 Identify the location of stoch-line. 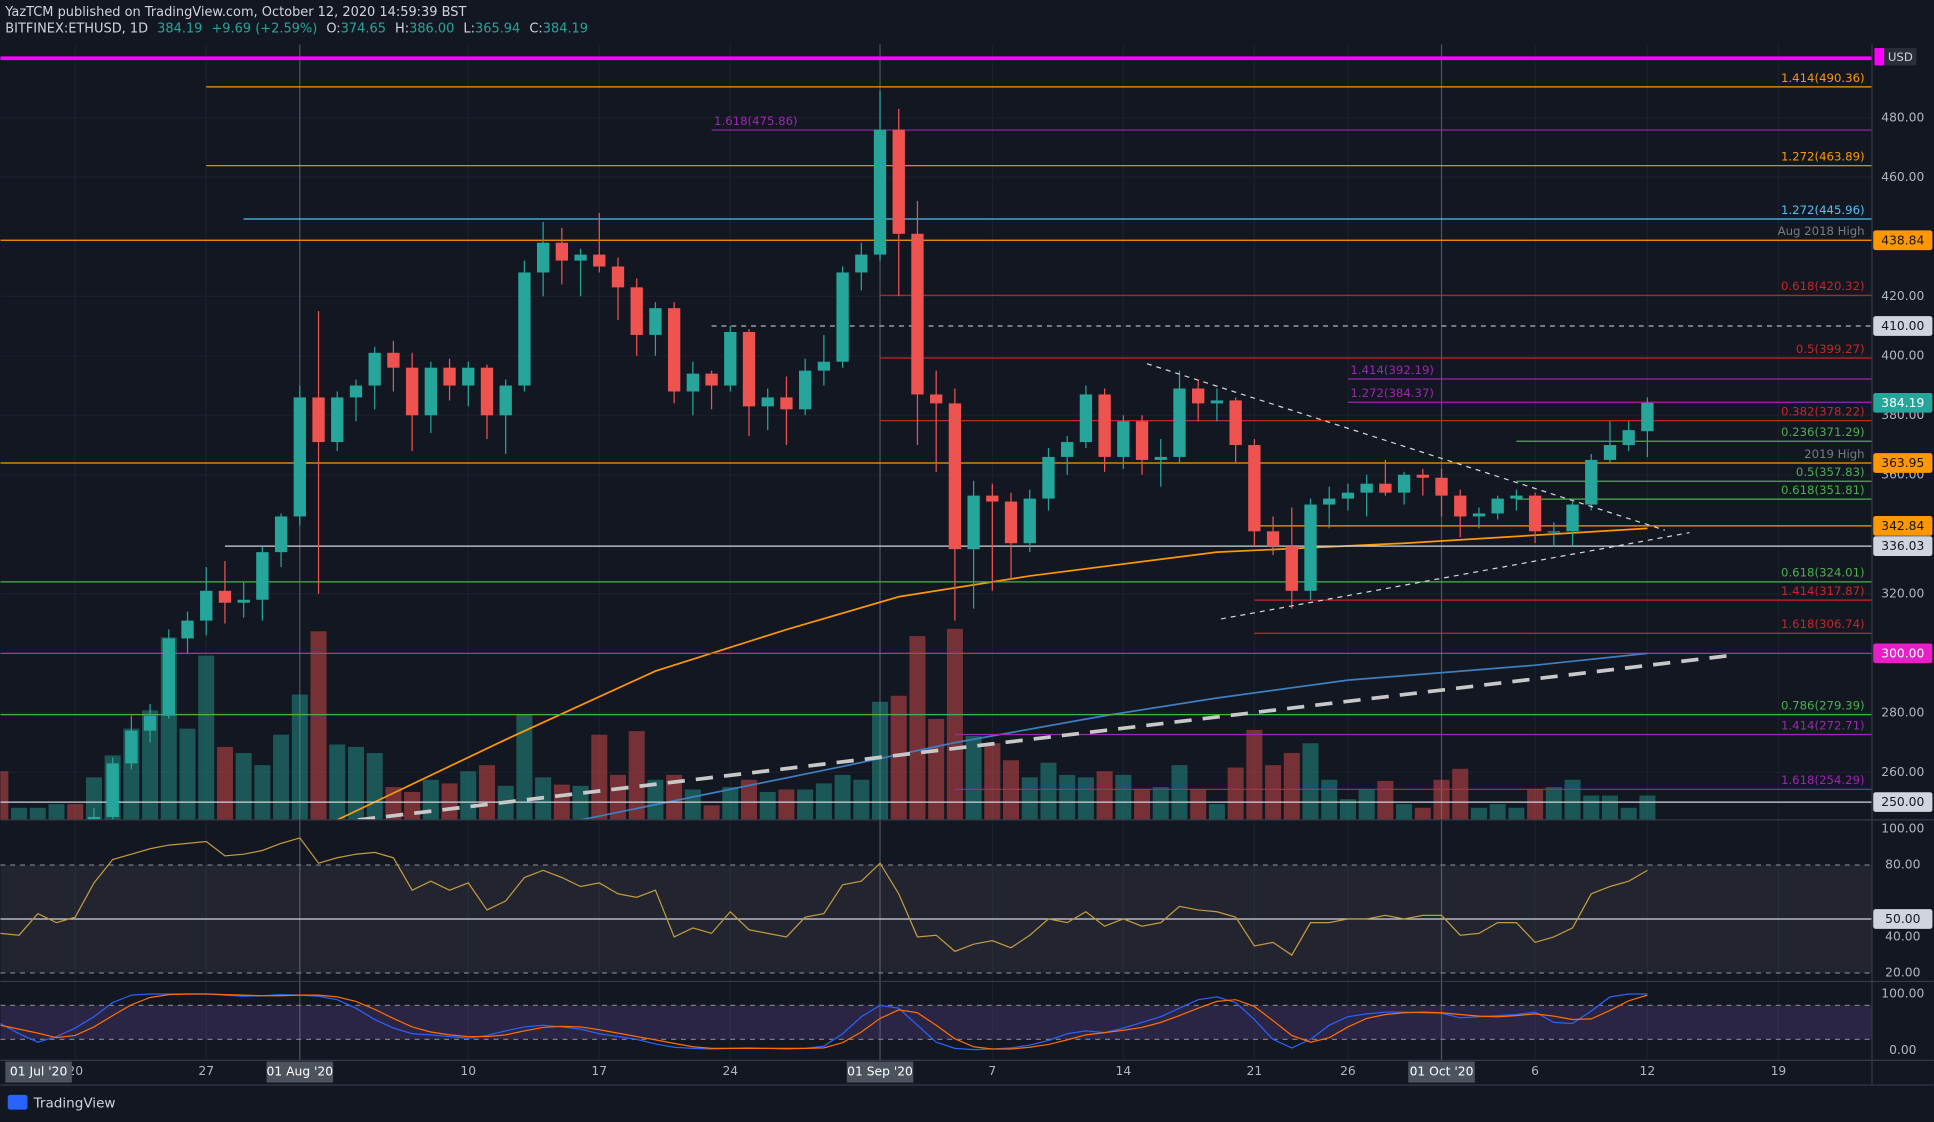
(824, 1022).